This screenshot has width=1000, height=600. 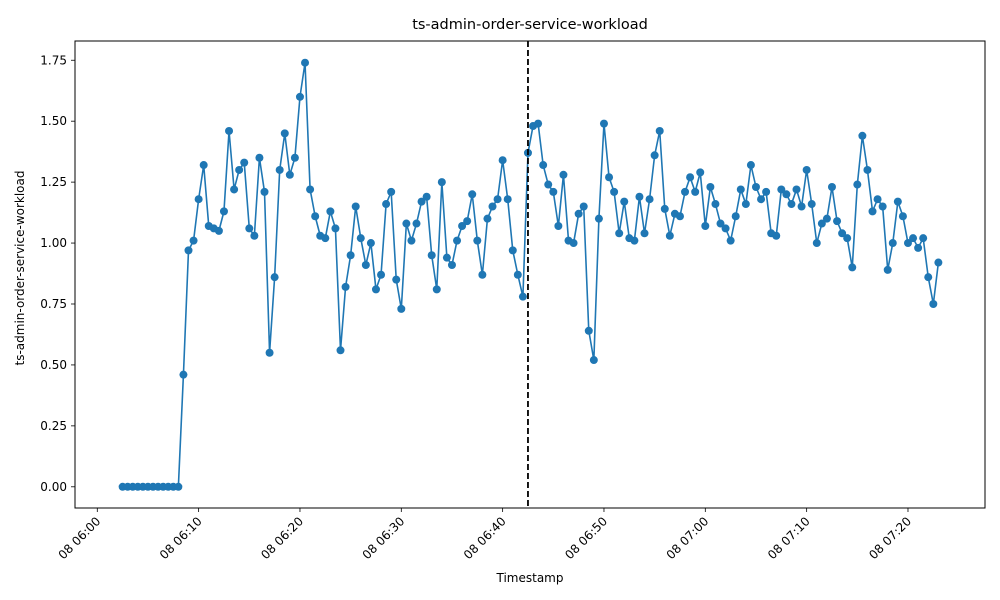 I want to click on y-tick-label: 1.75, so click(x=53, y=60).